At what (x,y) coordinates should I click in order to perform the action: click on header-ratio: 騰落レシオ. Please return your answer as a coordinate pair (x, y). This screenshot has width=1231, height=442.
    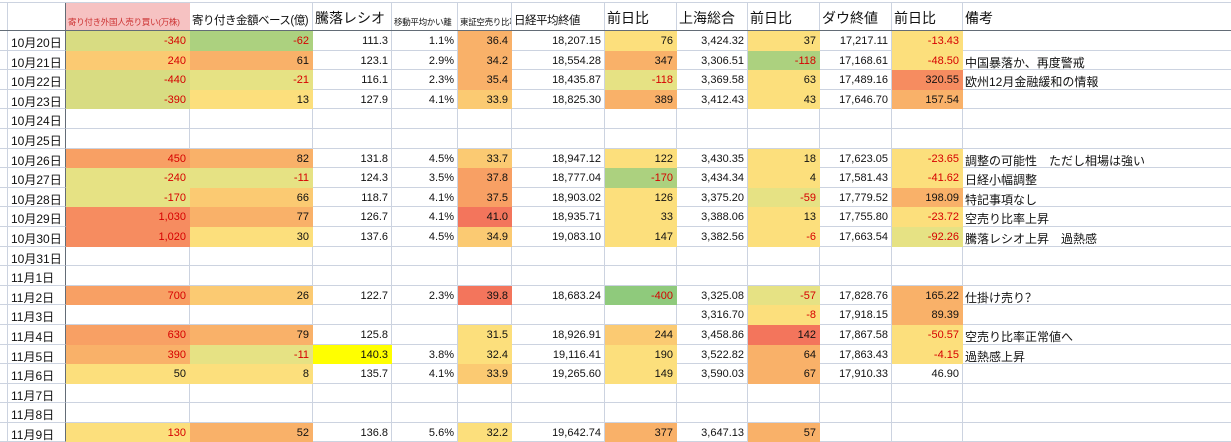
    Looking at the image, I should click on (352, 16).